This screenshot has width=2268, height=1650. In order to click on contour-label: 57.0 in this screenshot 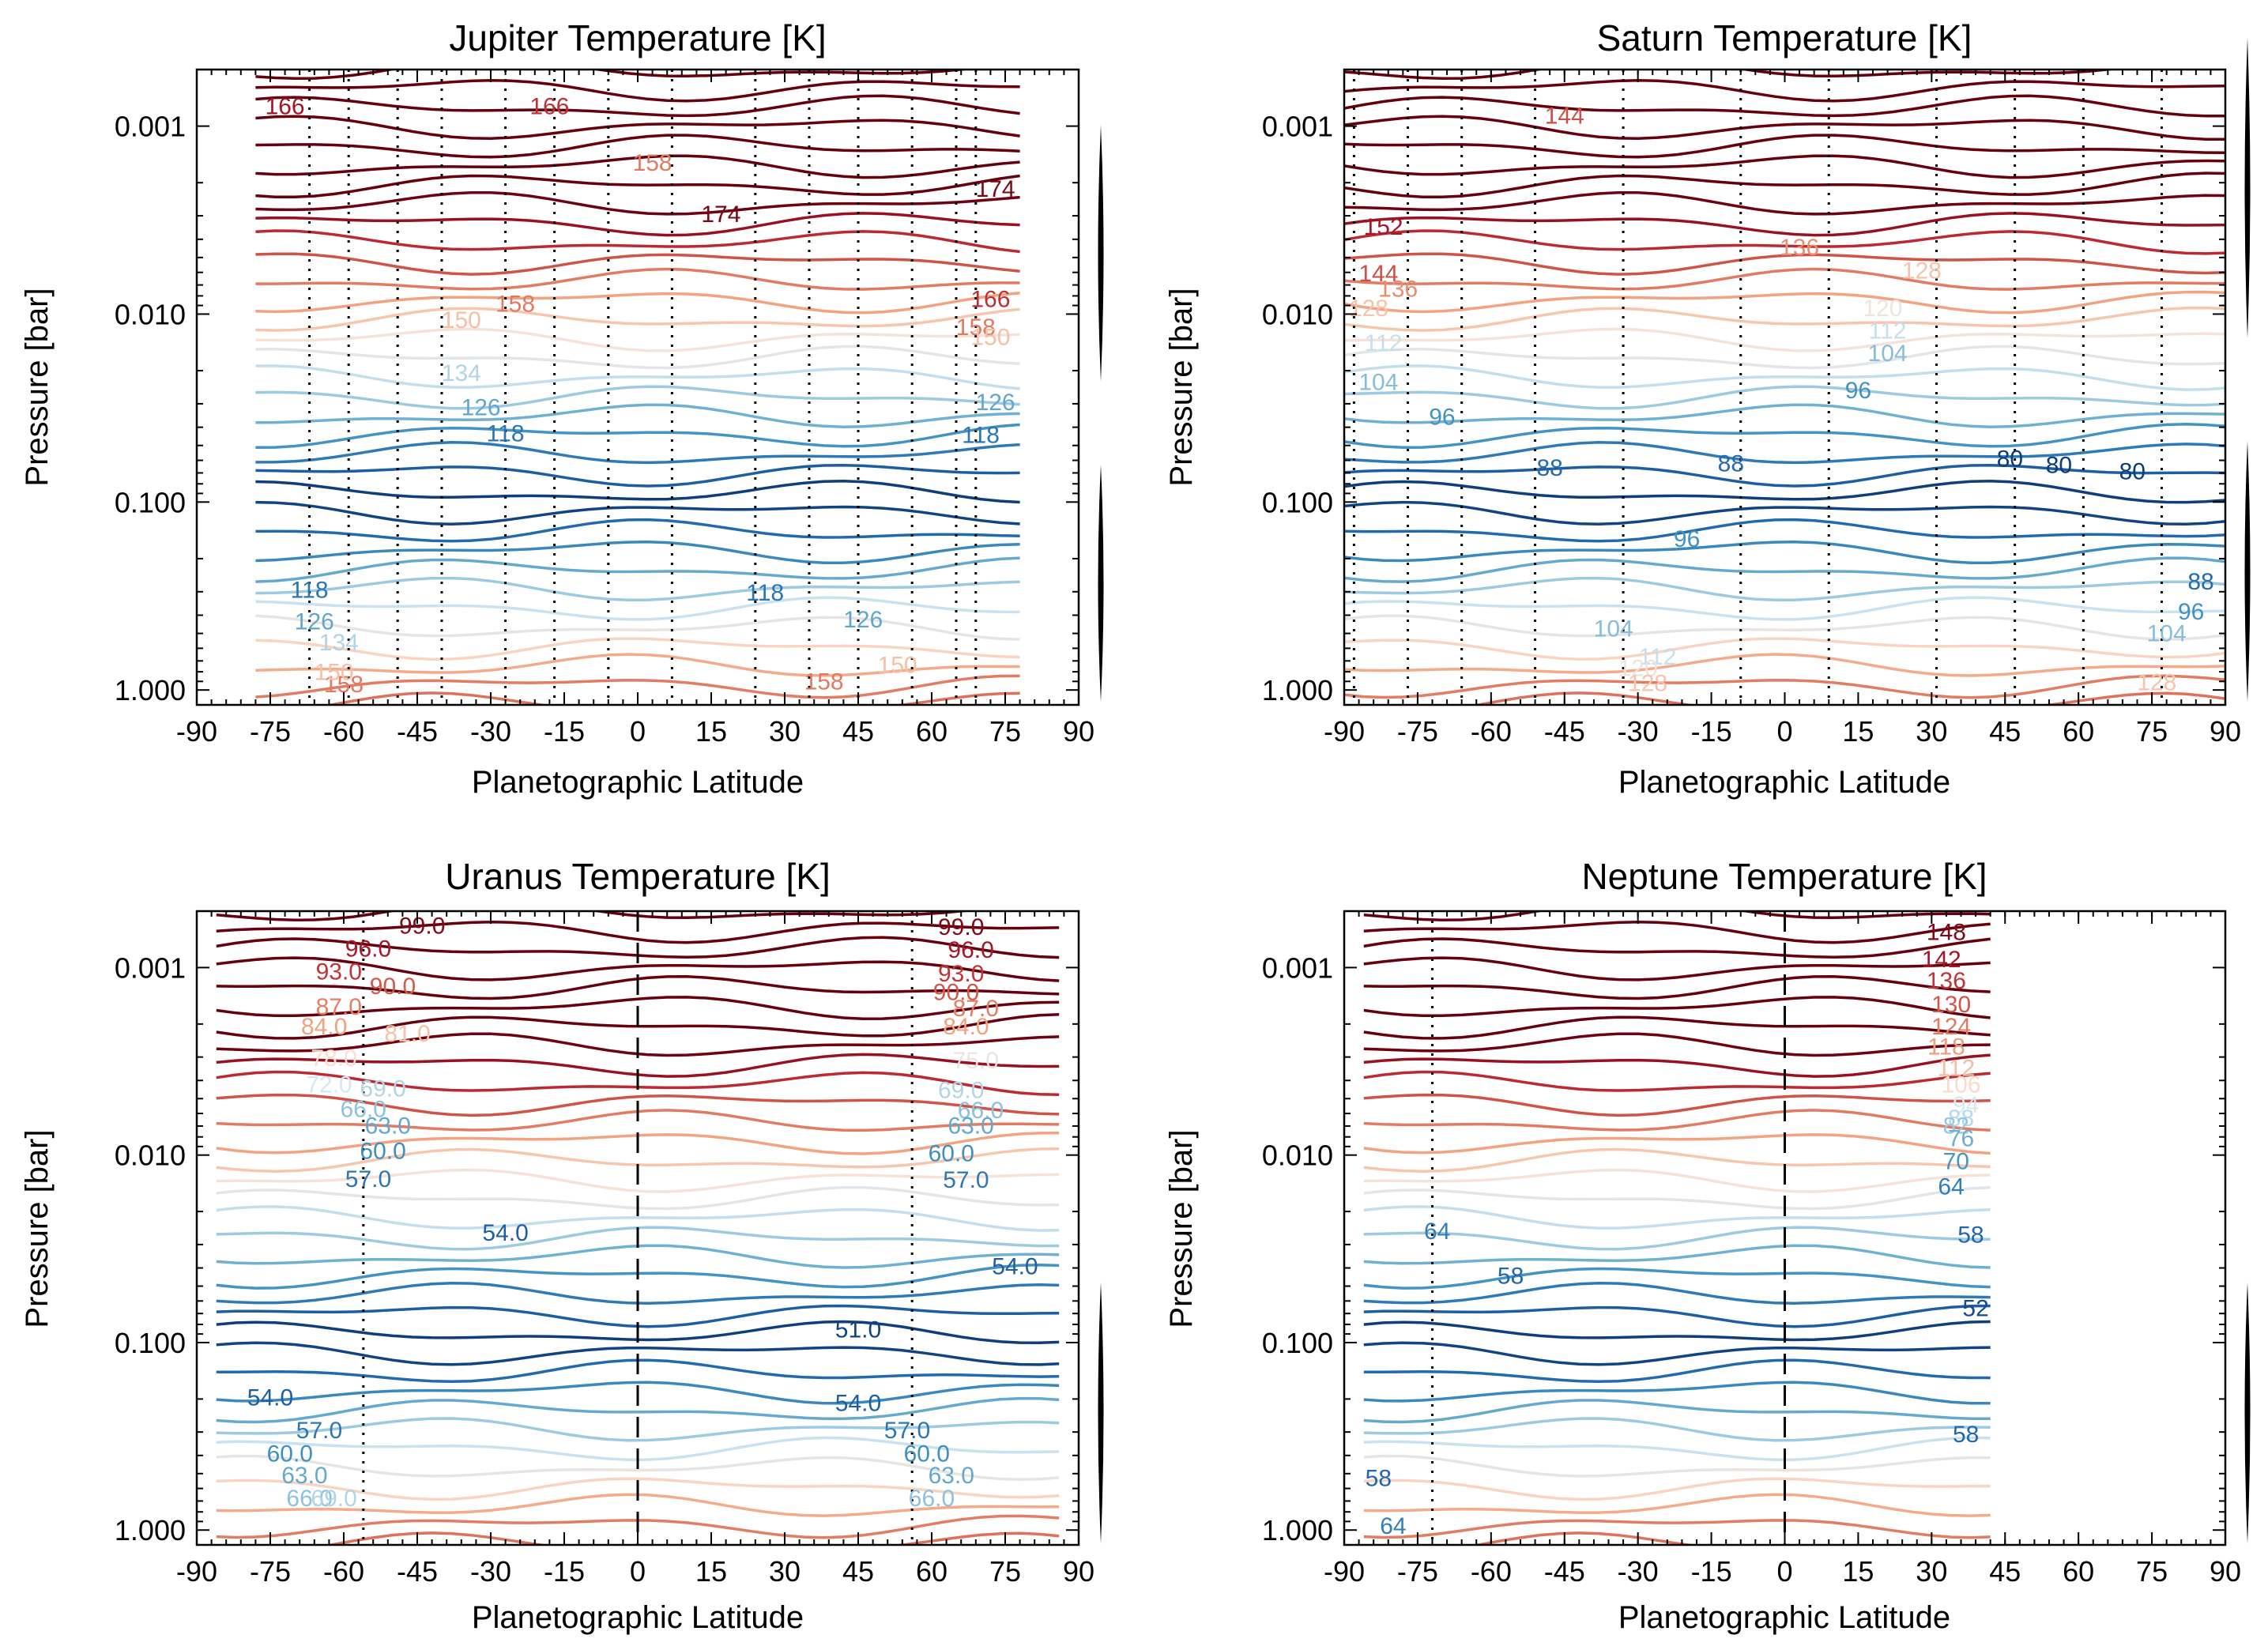, I will do `click(966, 1180)`.